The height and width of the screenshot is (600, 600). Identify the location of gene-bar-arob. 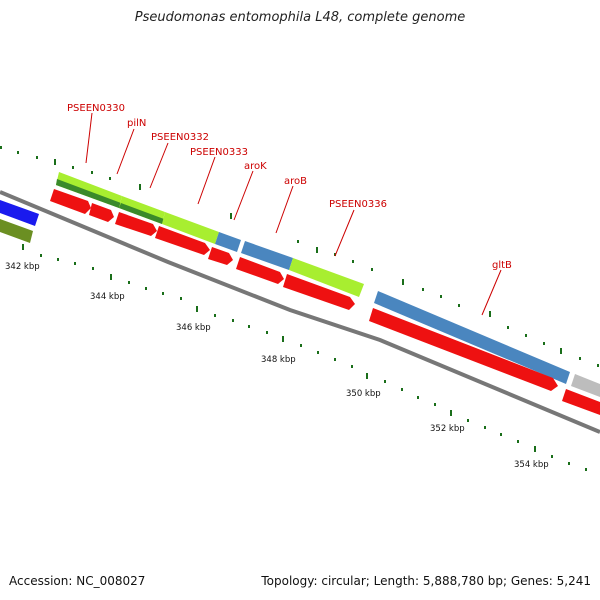
(326, 277).